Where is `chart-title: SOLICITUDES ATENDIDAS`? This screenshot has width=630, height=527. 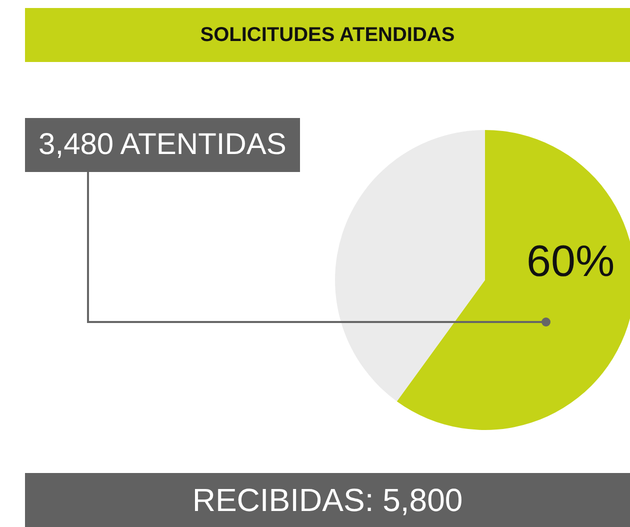
chart-title: SOLICITUDES ATENDIDAS is located at coordinates (327, 35).